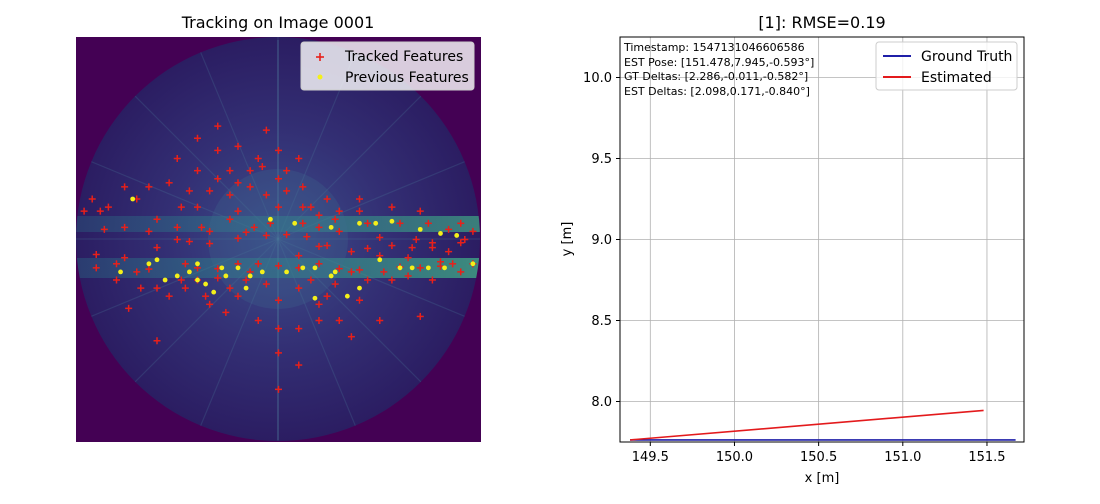 Image resolution: width=1100 pixels, height=504 pixels. I want to click on y-tick-label: 8.0, so click(601, 402).